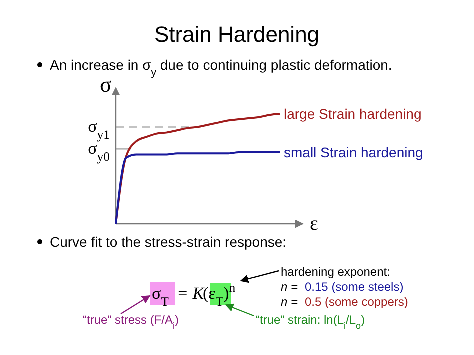  I want to click on series-label: large Strain hardening, so click(353, 114).